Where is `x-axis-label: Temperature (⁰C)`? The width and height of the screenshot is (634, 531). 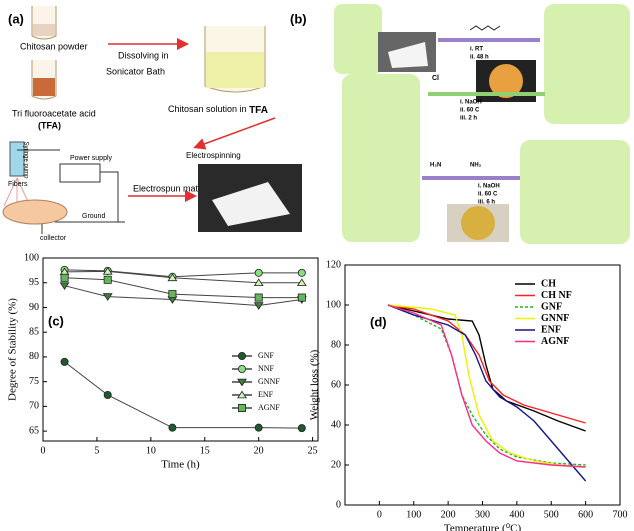
x-axis-label: Temperature (⁰C) is located at coordinates (483, 527).